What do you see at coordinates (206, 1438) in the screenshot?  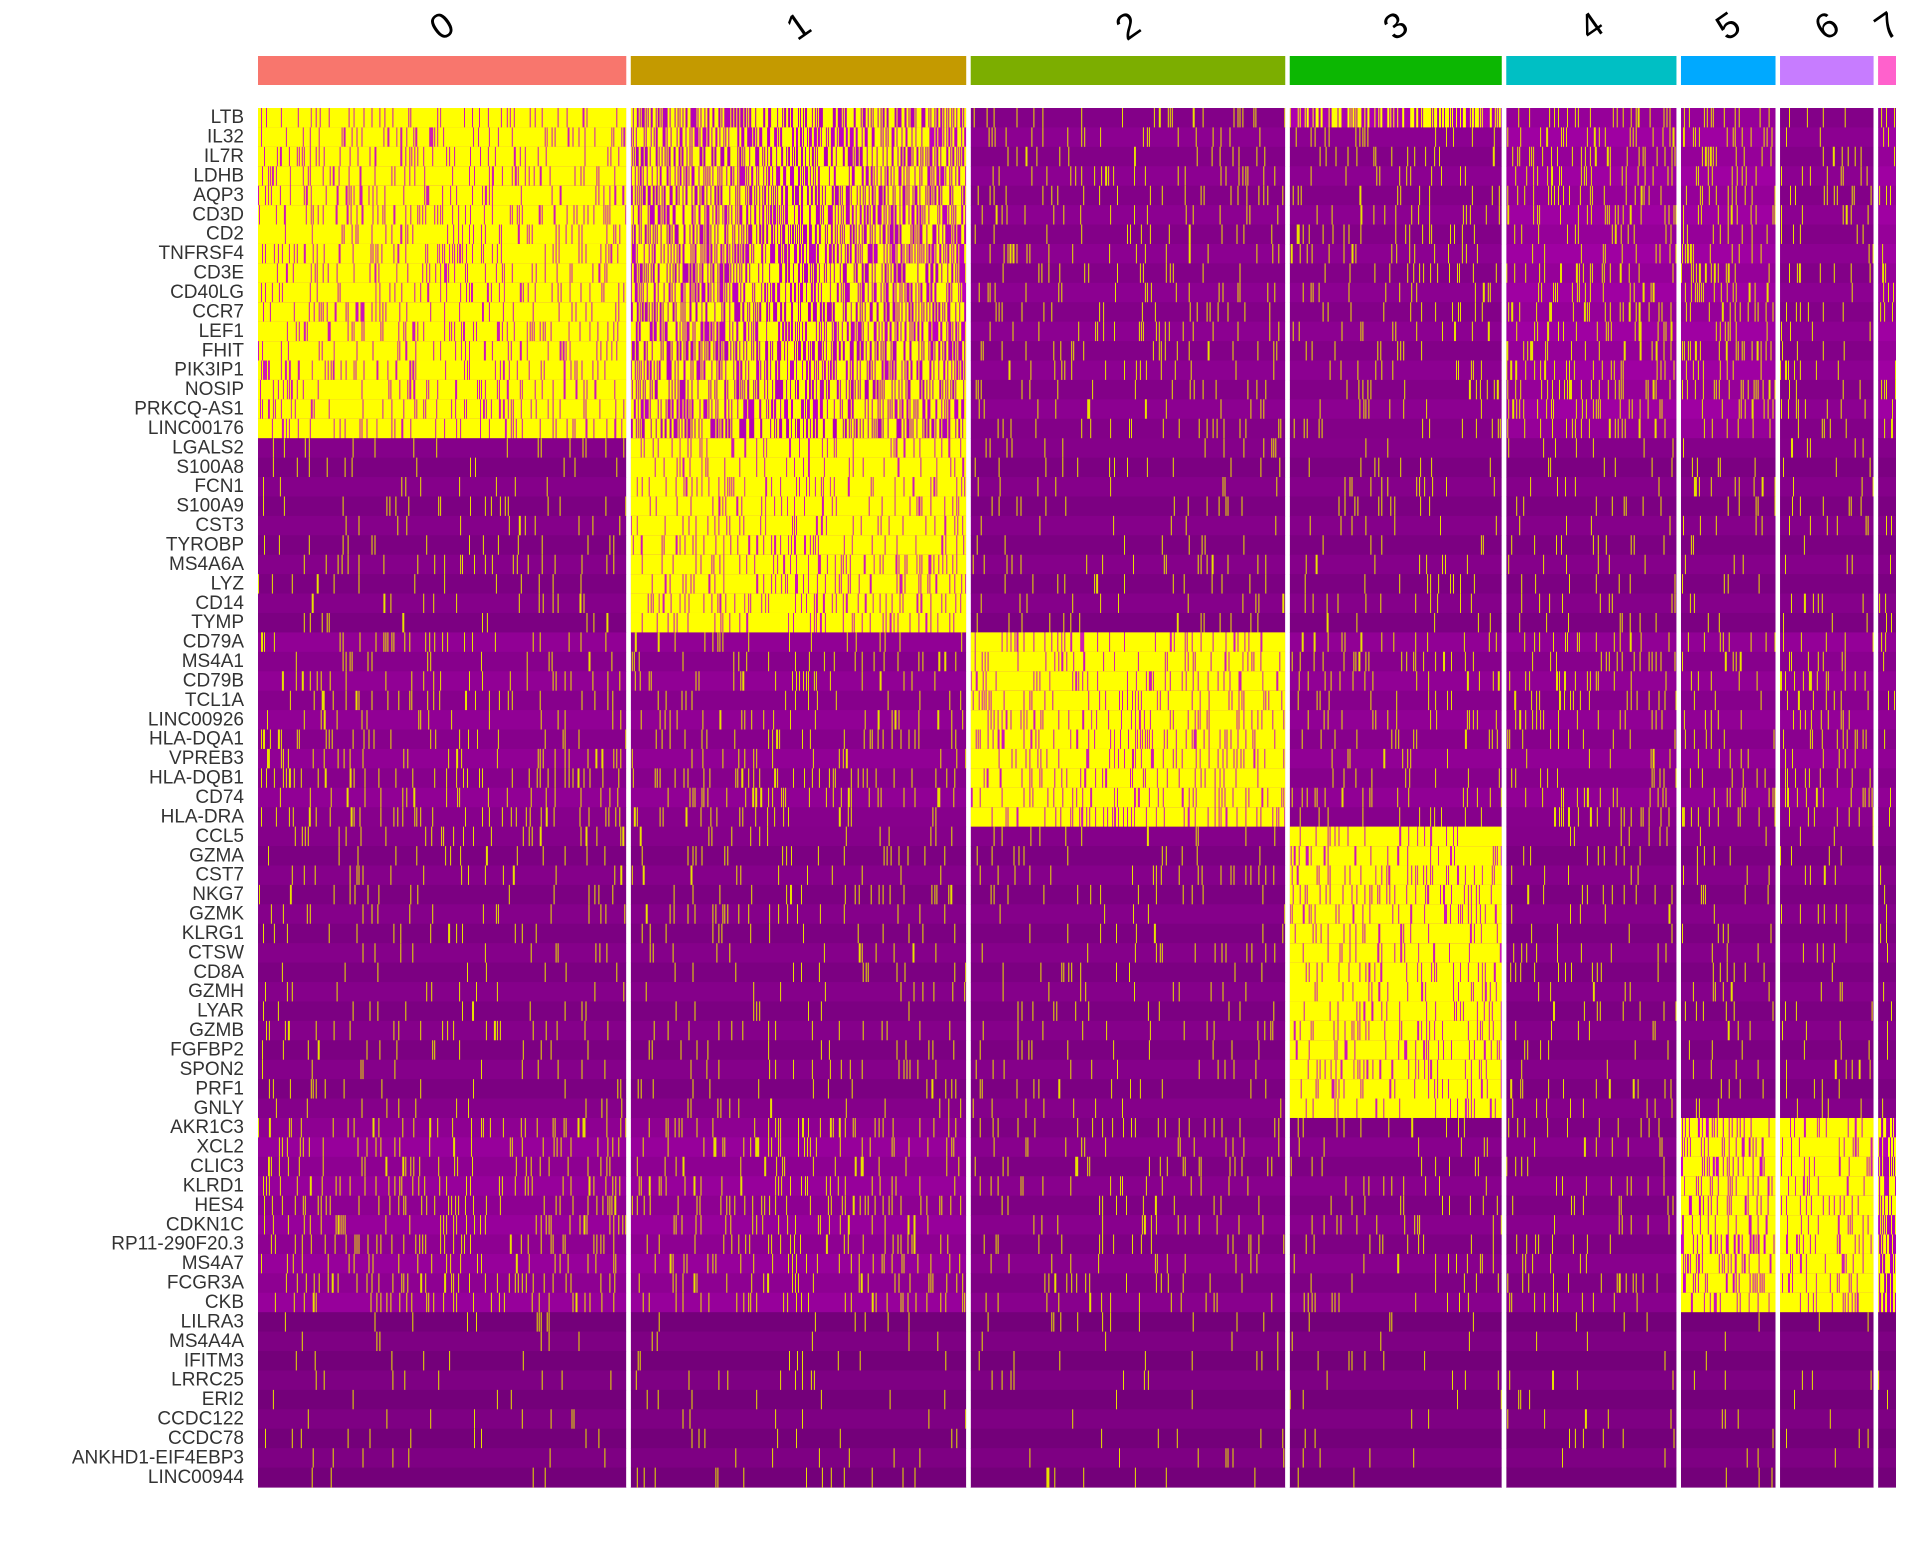 I see `gene-label: CCDC78` at bounding box center [206, 1438].